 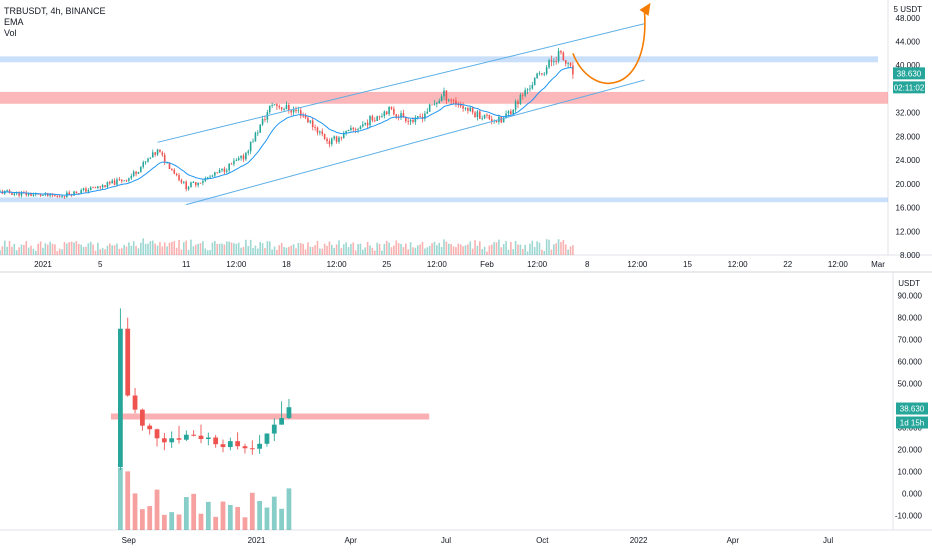 What do you see at coordinates (908, 18) in the screenshot?
I see `price-tick-label: 48.000` at bounding box center [908, 18].